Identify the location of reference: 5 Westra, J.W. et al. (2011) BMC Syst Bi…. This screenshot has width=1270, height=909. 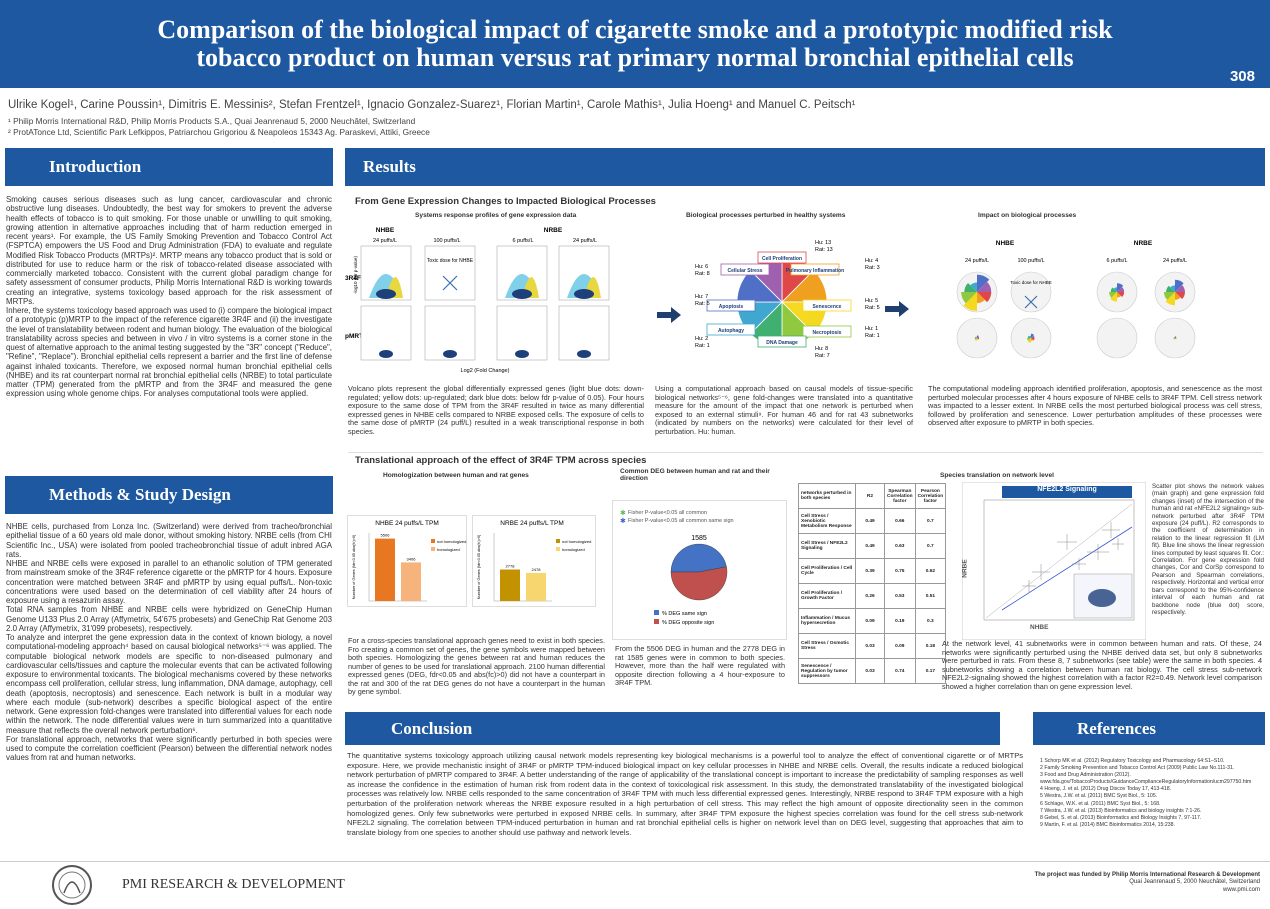
(1099, 796).